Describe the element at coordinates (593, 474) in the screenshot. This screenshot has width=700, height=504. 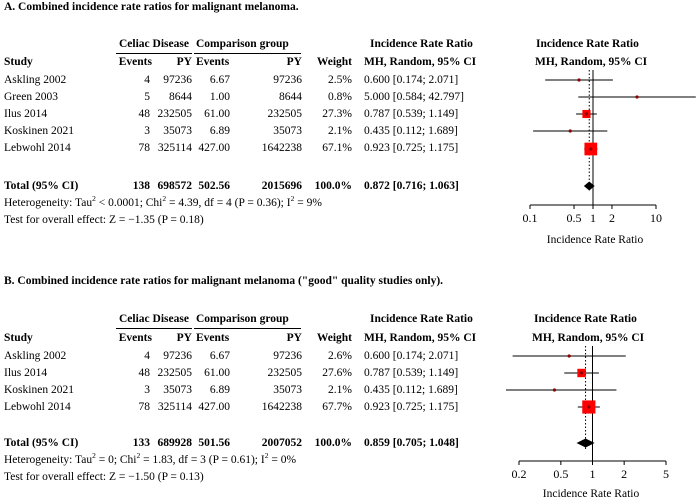
I see `x-tick-label: 1` at that location.